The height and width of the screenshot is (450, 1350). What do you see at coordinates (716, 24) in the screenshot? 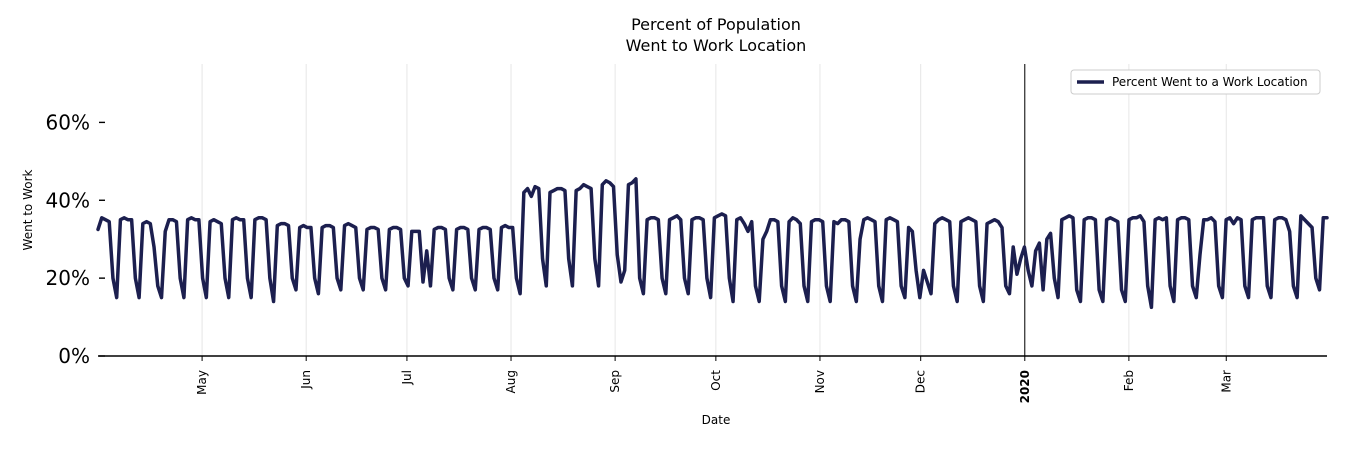
I see `chart-title-line-1: Percent of Population` at bounding box center [716, 24].